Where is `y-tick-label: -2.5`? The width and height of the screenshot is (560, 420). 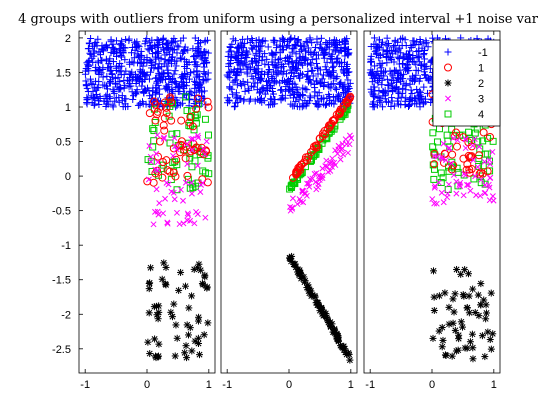 y-tick-label: -2.5 is located at coordinates (61, 350).